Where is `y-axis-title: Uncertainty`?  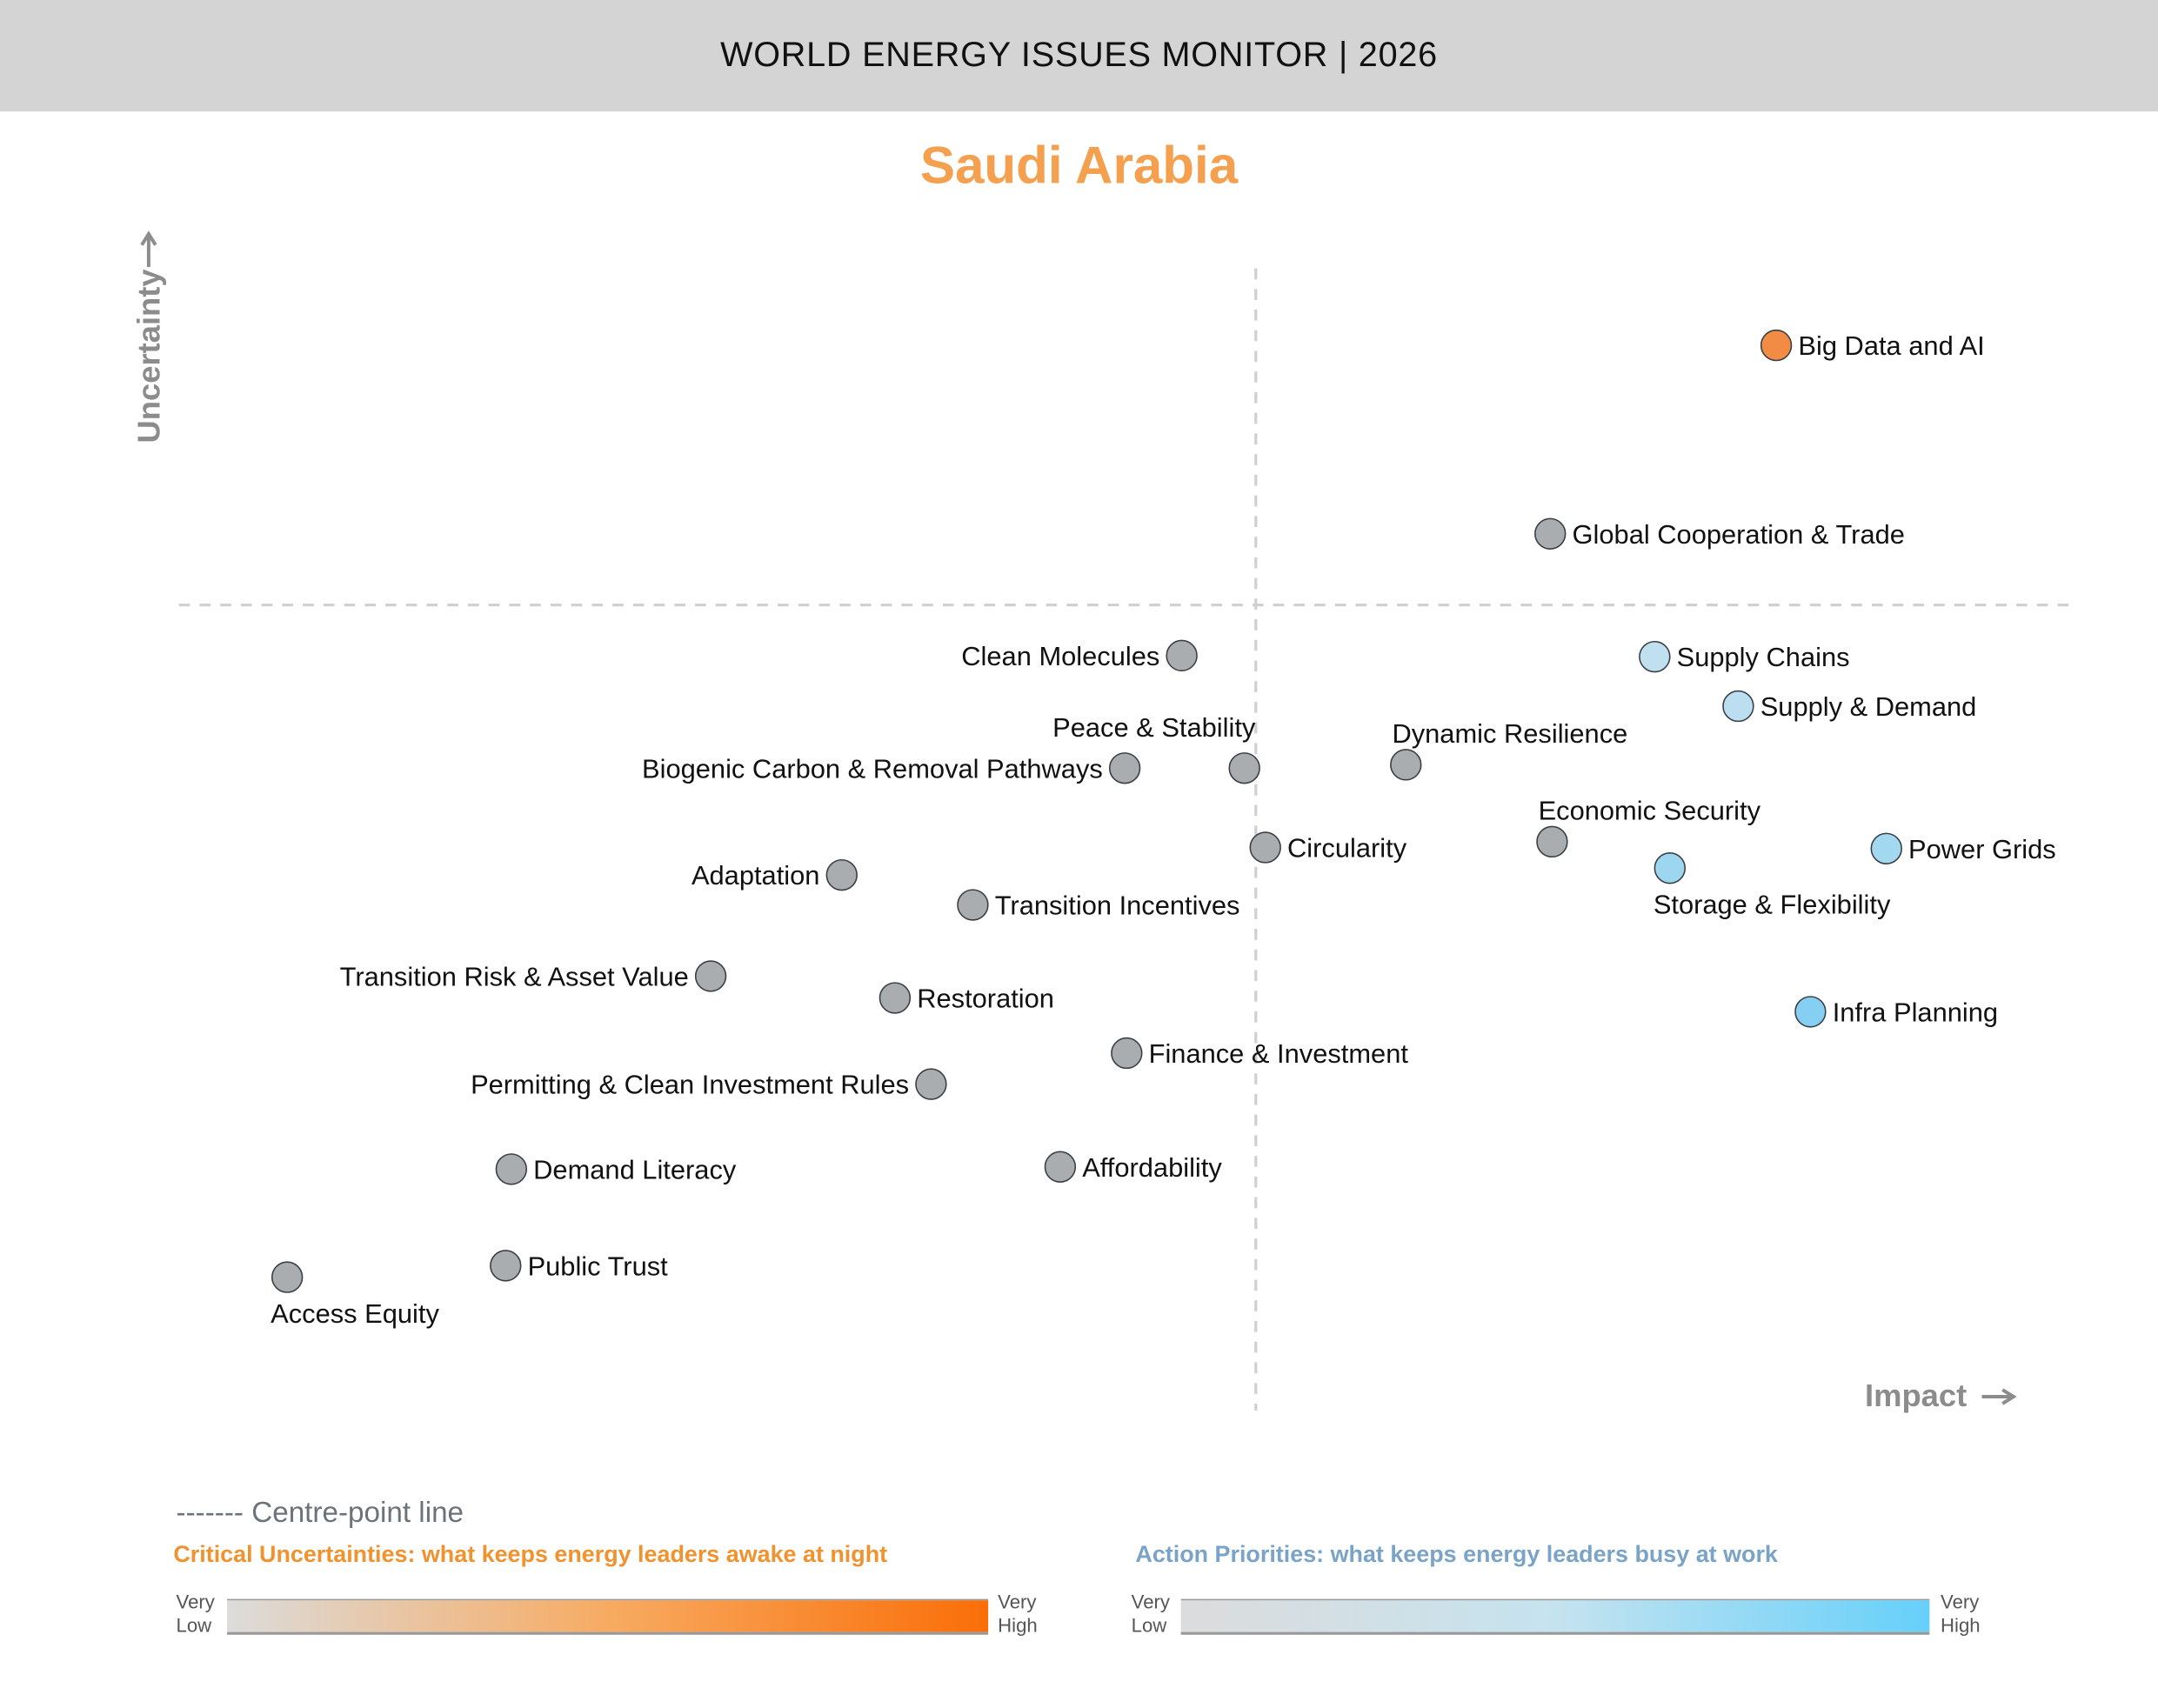 y-axis-title: Uncertainty is located at coordinates (149, 356).